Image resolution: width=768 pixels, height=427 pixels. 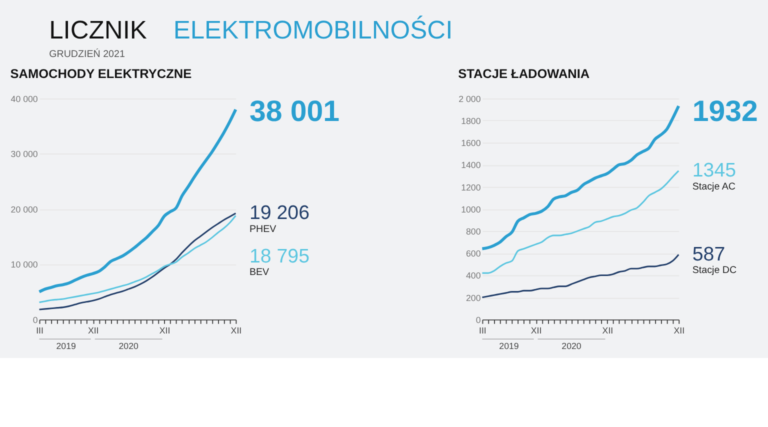 What do you see at coordinates (279, 256) in the screenshot?
I see `data-label: 18 795` at bounding box center [279, 256].